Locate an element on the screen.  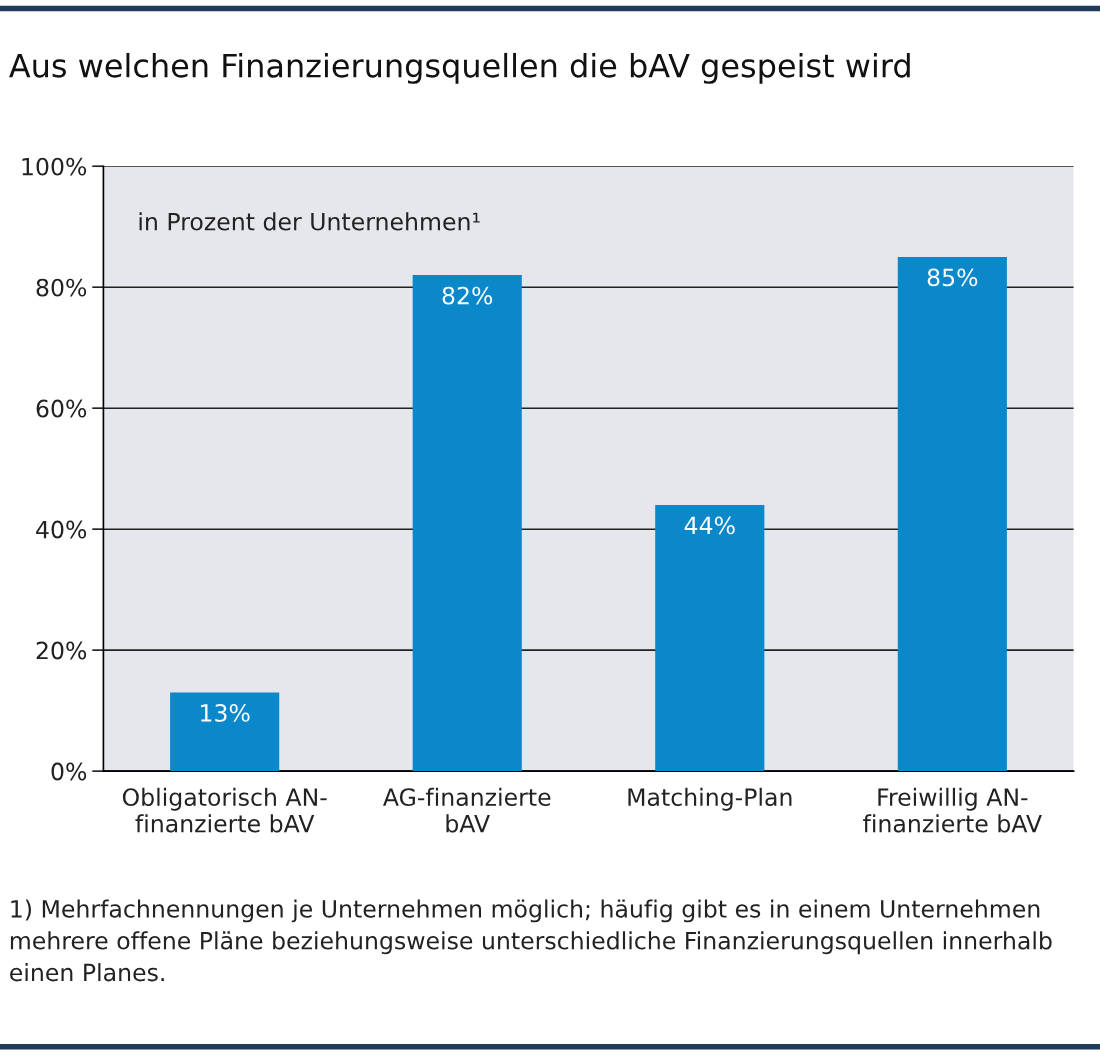
y-tick-label: 100% is located at coordinates (54, 166).